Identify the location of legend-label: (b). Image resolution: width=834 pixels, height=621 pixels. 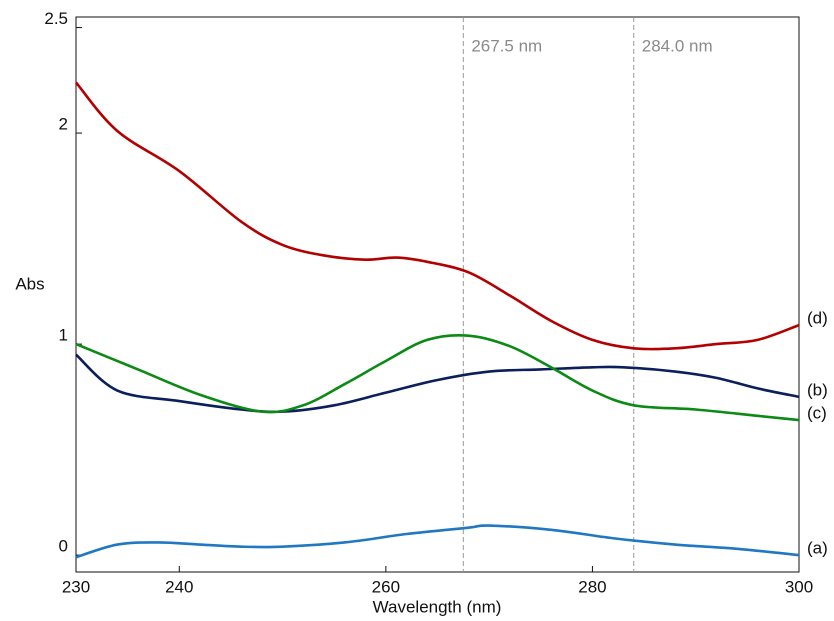
(817, 389).